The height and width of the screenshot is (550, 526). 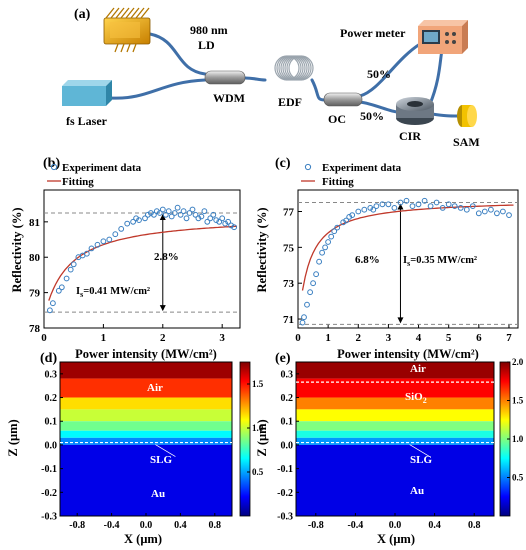 What do you see at coordinates (367, 260) in the screenshot?
I see `annotation-c-delta: 6.8%` at bounding box center [367, 260].